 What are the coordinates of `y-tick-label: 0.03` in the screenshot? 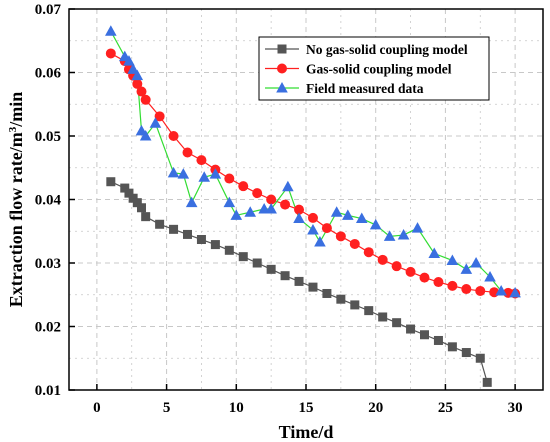 It's located at (48, 264).